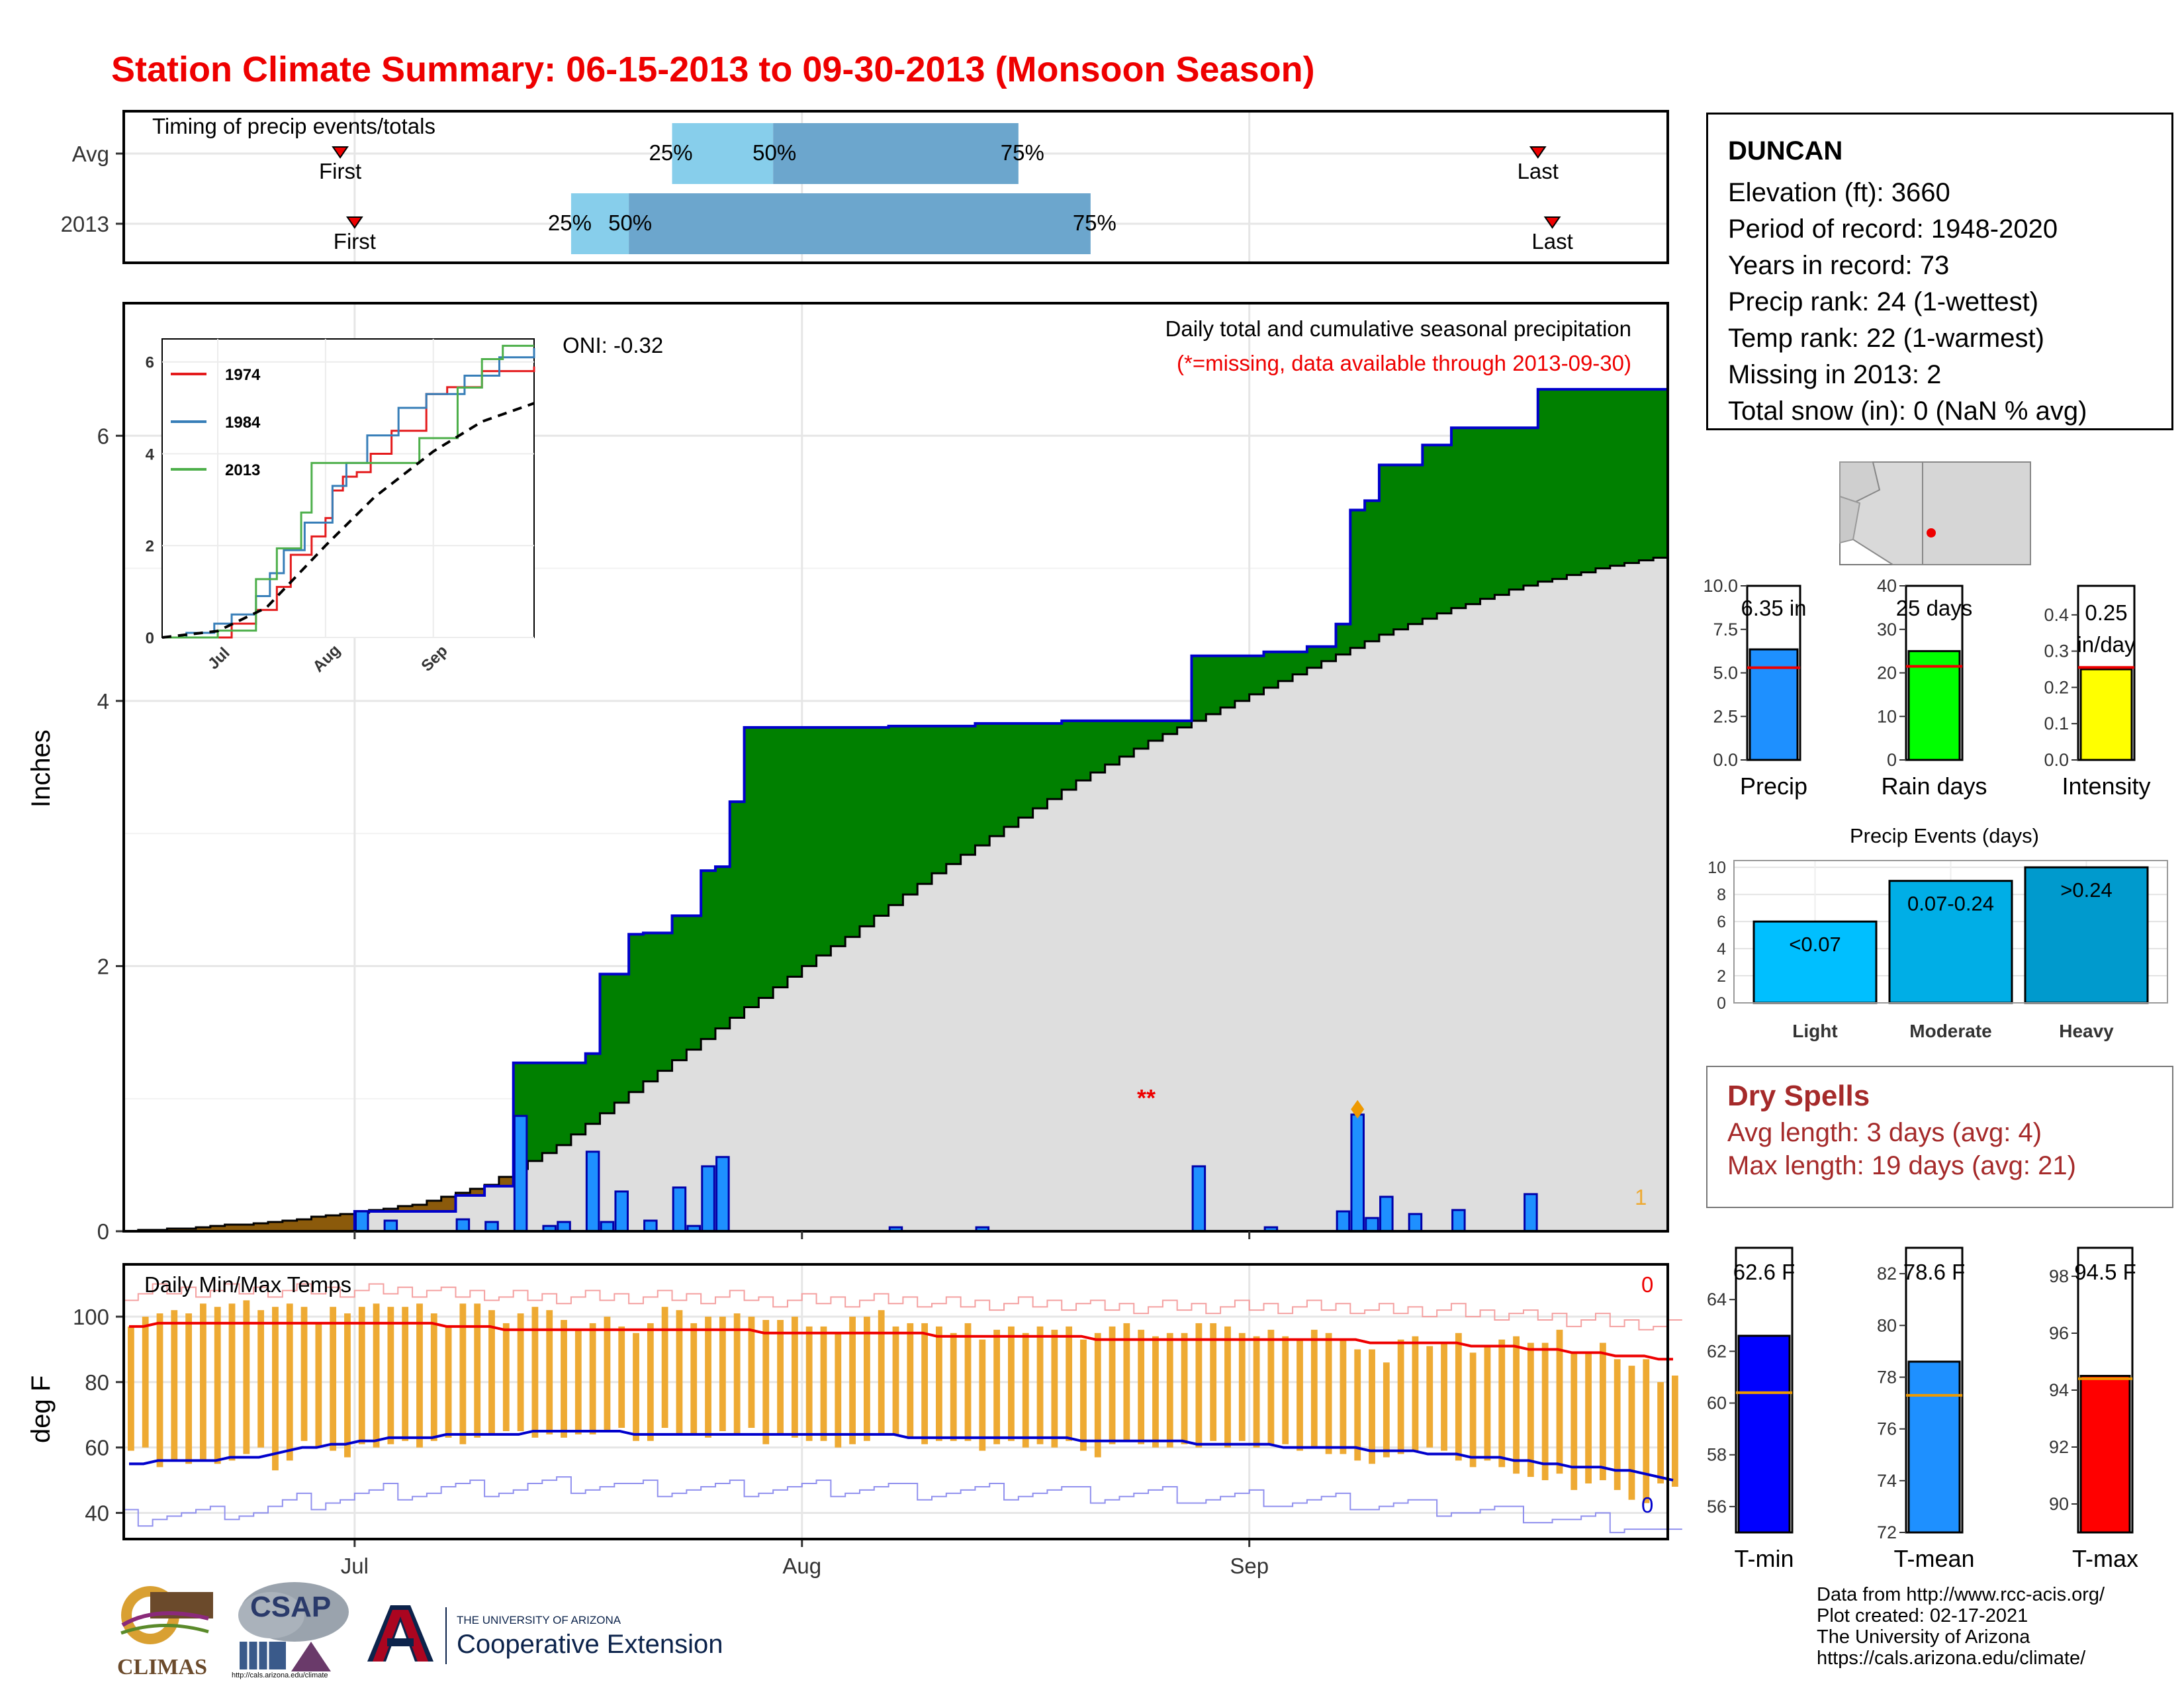 The height and width of the screenshot is (1688, 2184). Describe the element at coordinates (2105, 1454) in the screenshot. I see `temp-bar-fill` at that location.